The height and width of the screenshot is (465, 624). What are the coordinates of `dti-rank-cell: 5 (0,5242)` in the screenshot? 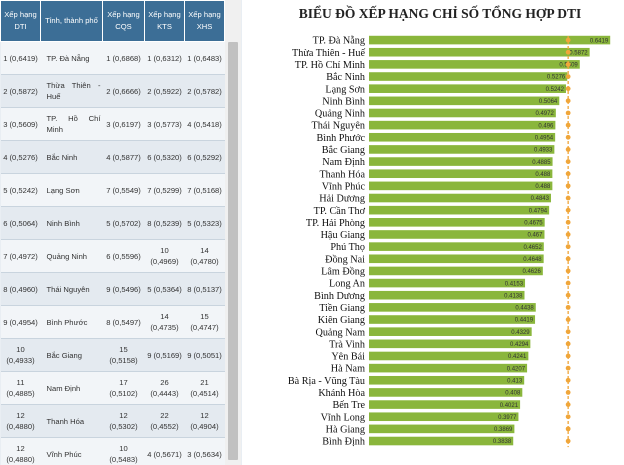 It's located at (20, 190).